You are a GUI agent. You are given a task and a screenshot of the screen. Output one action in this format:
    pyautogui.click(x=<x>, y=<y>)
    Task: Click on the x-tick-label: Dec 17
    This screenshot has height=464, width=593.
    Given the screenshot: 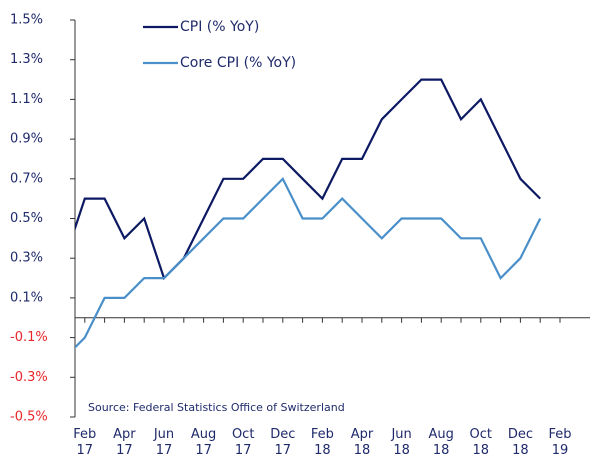 What is the action you would take?
    pyautogui.click(x=283, y=442)
    